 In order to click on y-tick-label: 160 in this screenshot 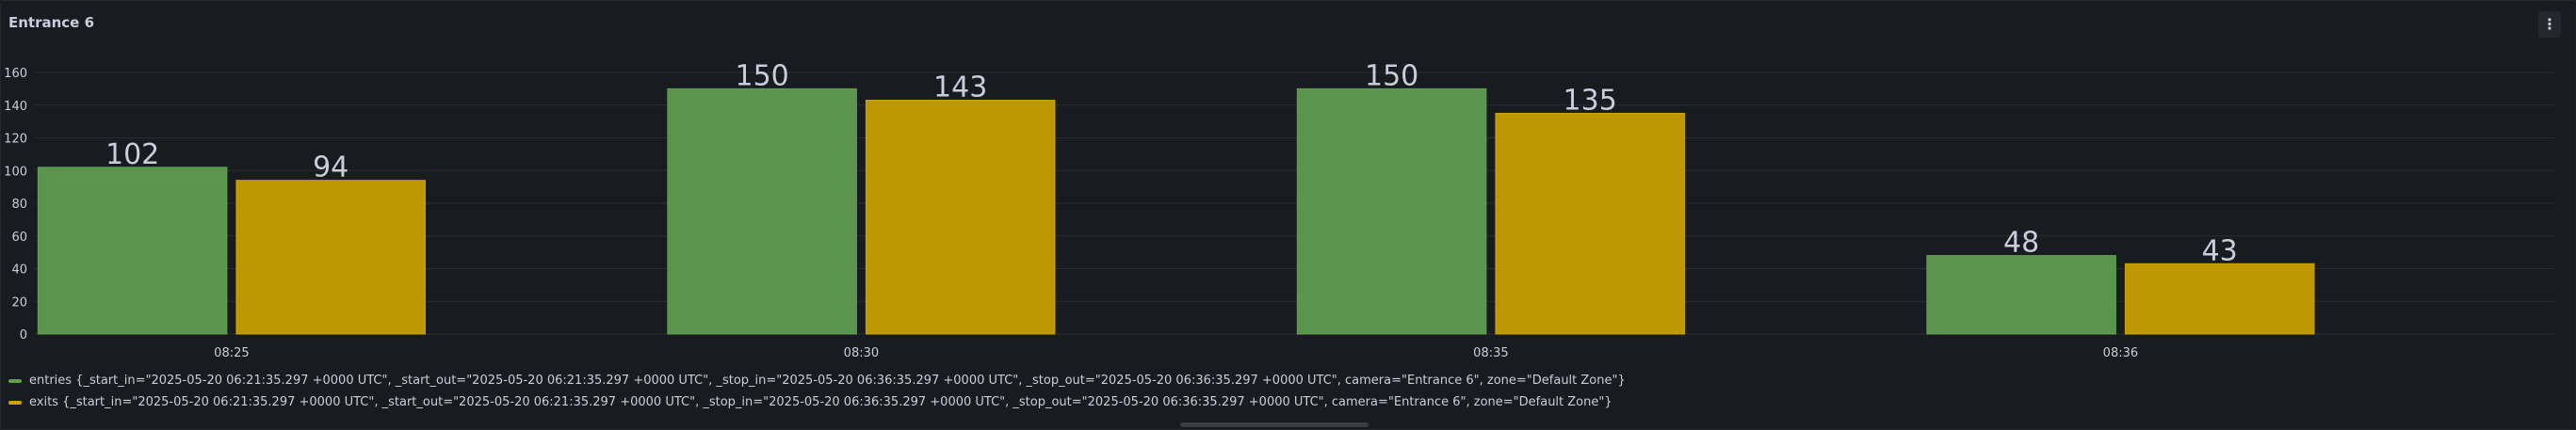, I will do `click(15, 74)`.